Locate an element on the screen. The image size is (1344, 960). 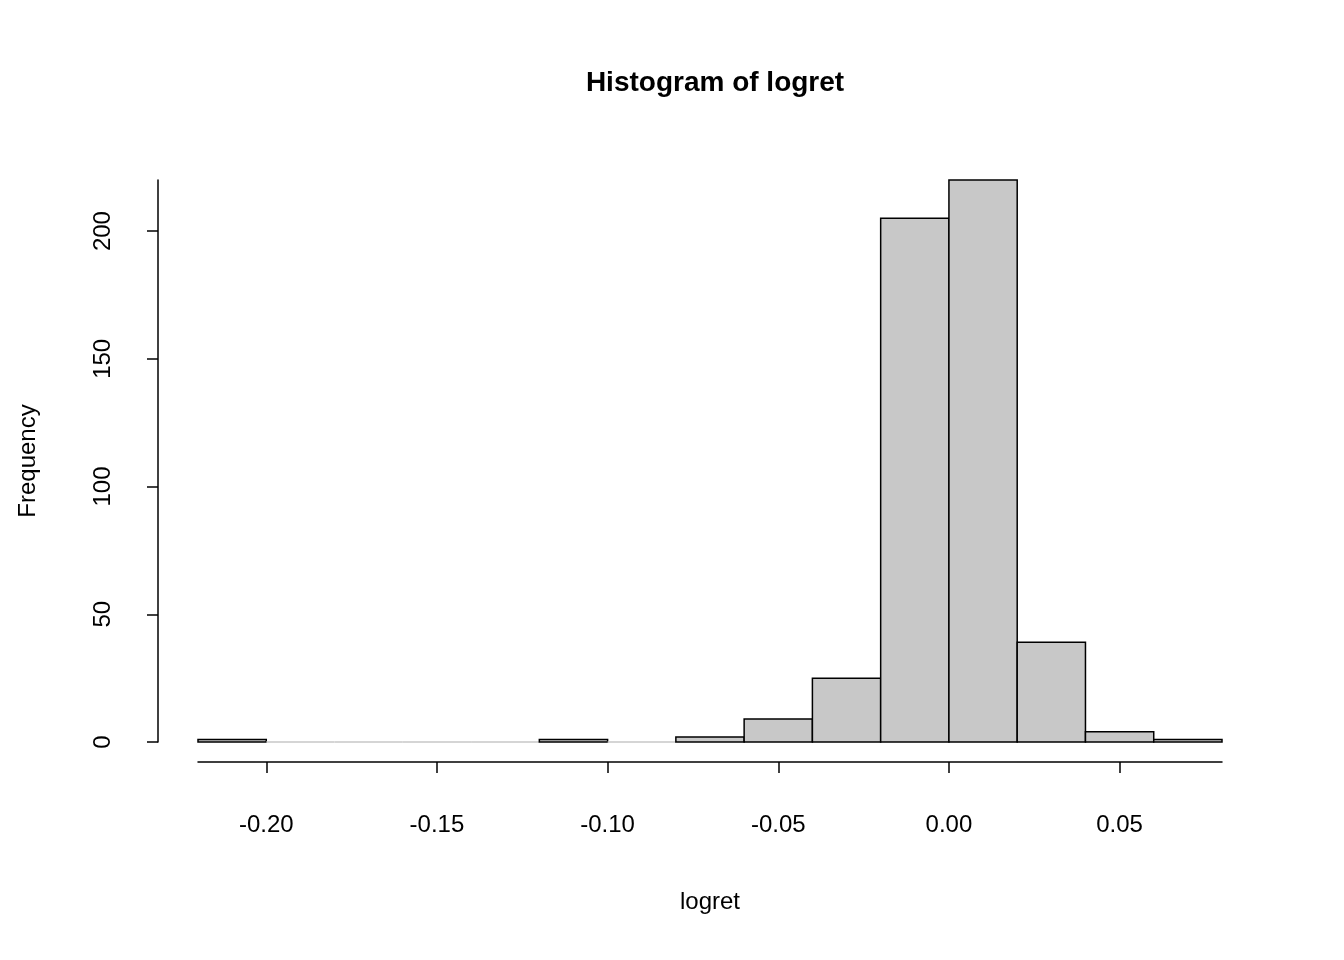
x-tick-label: -0.15 is located at coordinates (437, 823).